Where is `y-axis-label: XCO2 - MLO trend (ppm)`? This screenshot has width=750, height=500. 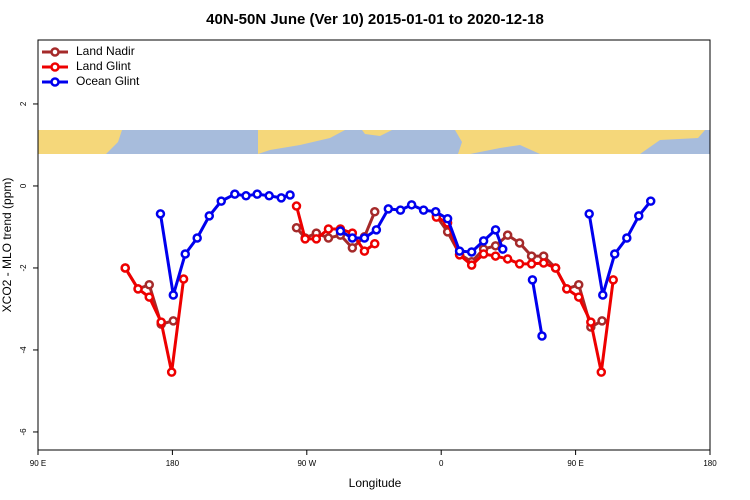
y-axis-label: XCO2 - MLO trend (ppm) is located at coordinates (7, 245).